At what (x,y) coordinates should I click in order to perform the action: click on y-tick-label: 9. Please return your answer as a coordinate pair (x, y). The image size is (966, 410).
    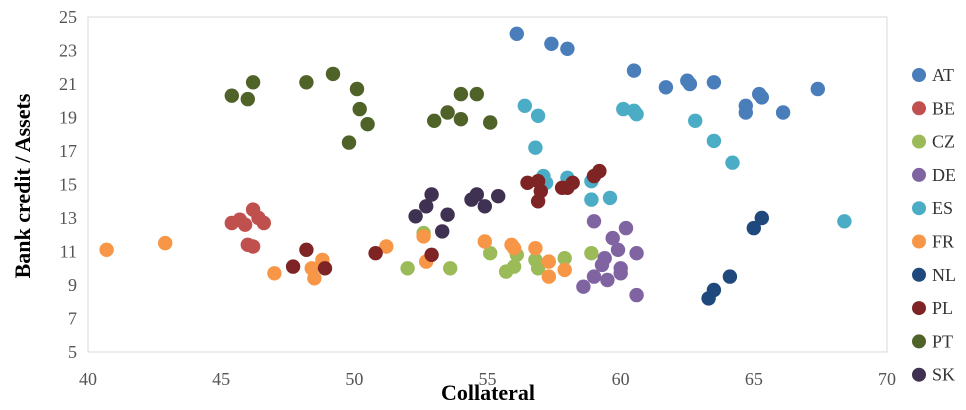
    Looking at the image, I should click on (72, 285).